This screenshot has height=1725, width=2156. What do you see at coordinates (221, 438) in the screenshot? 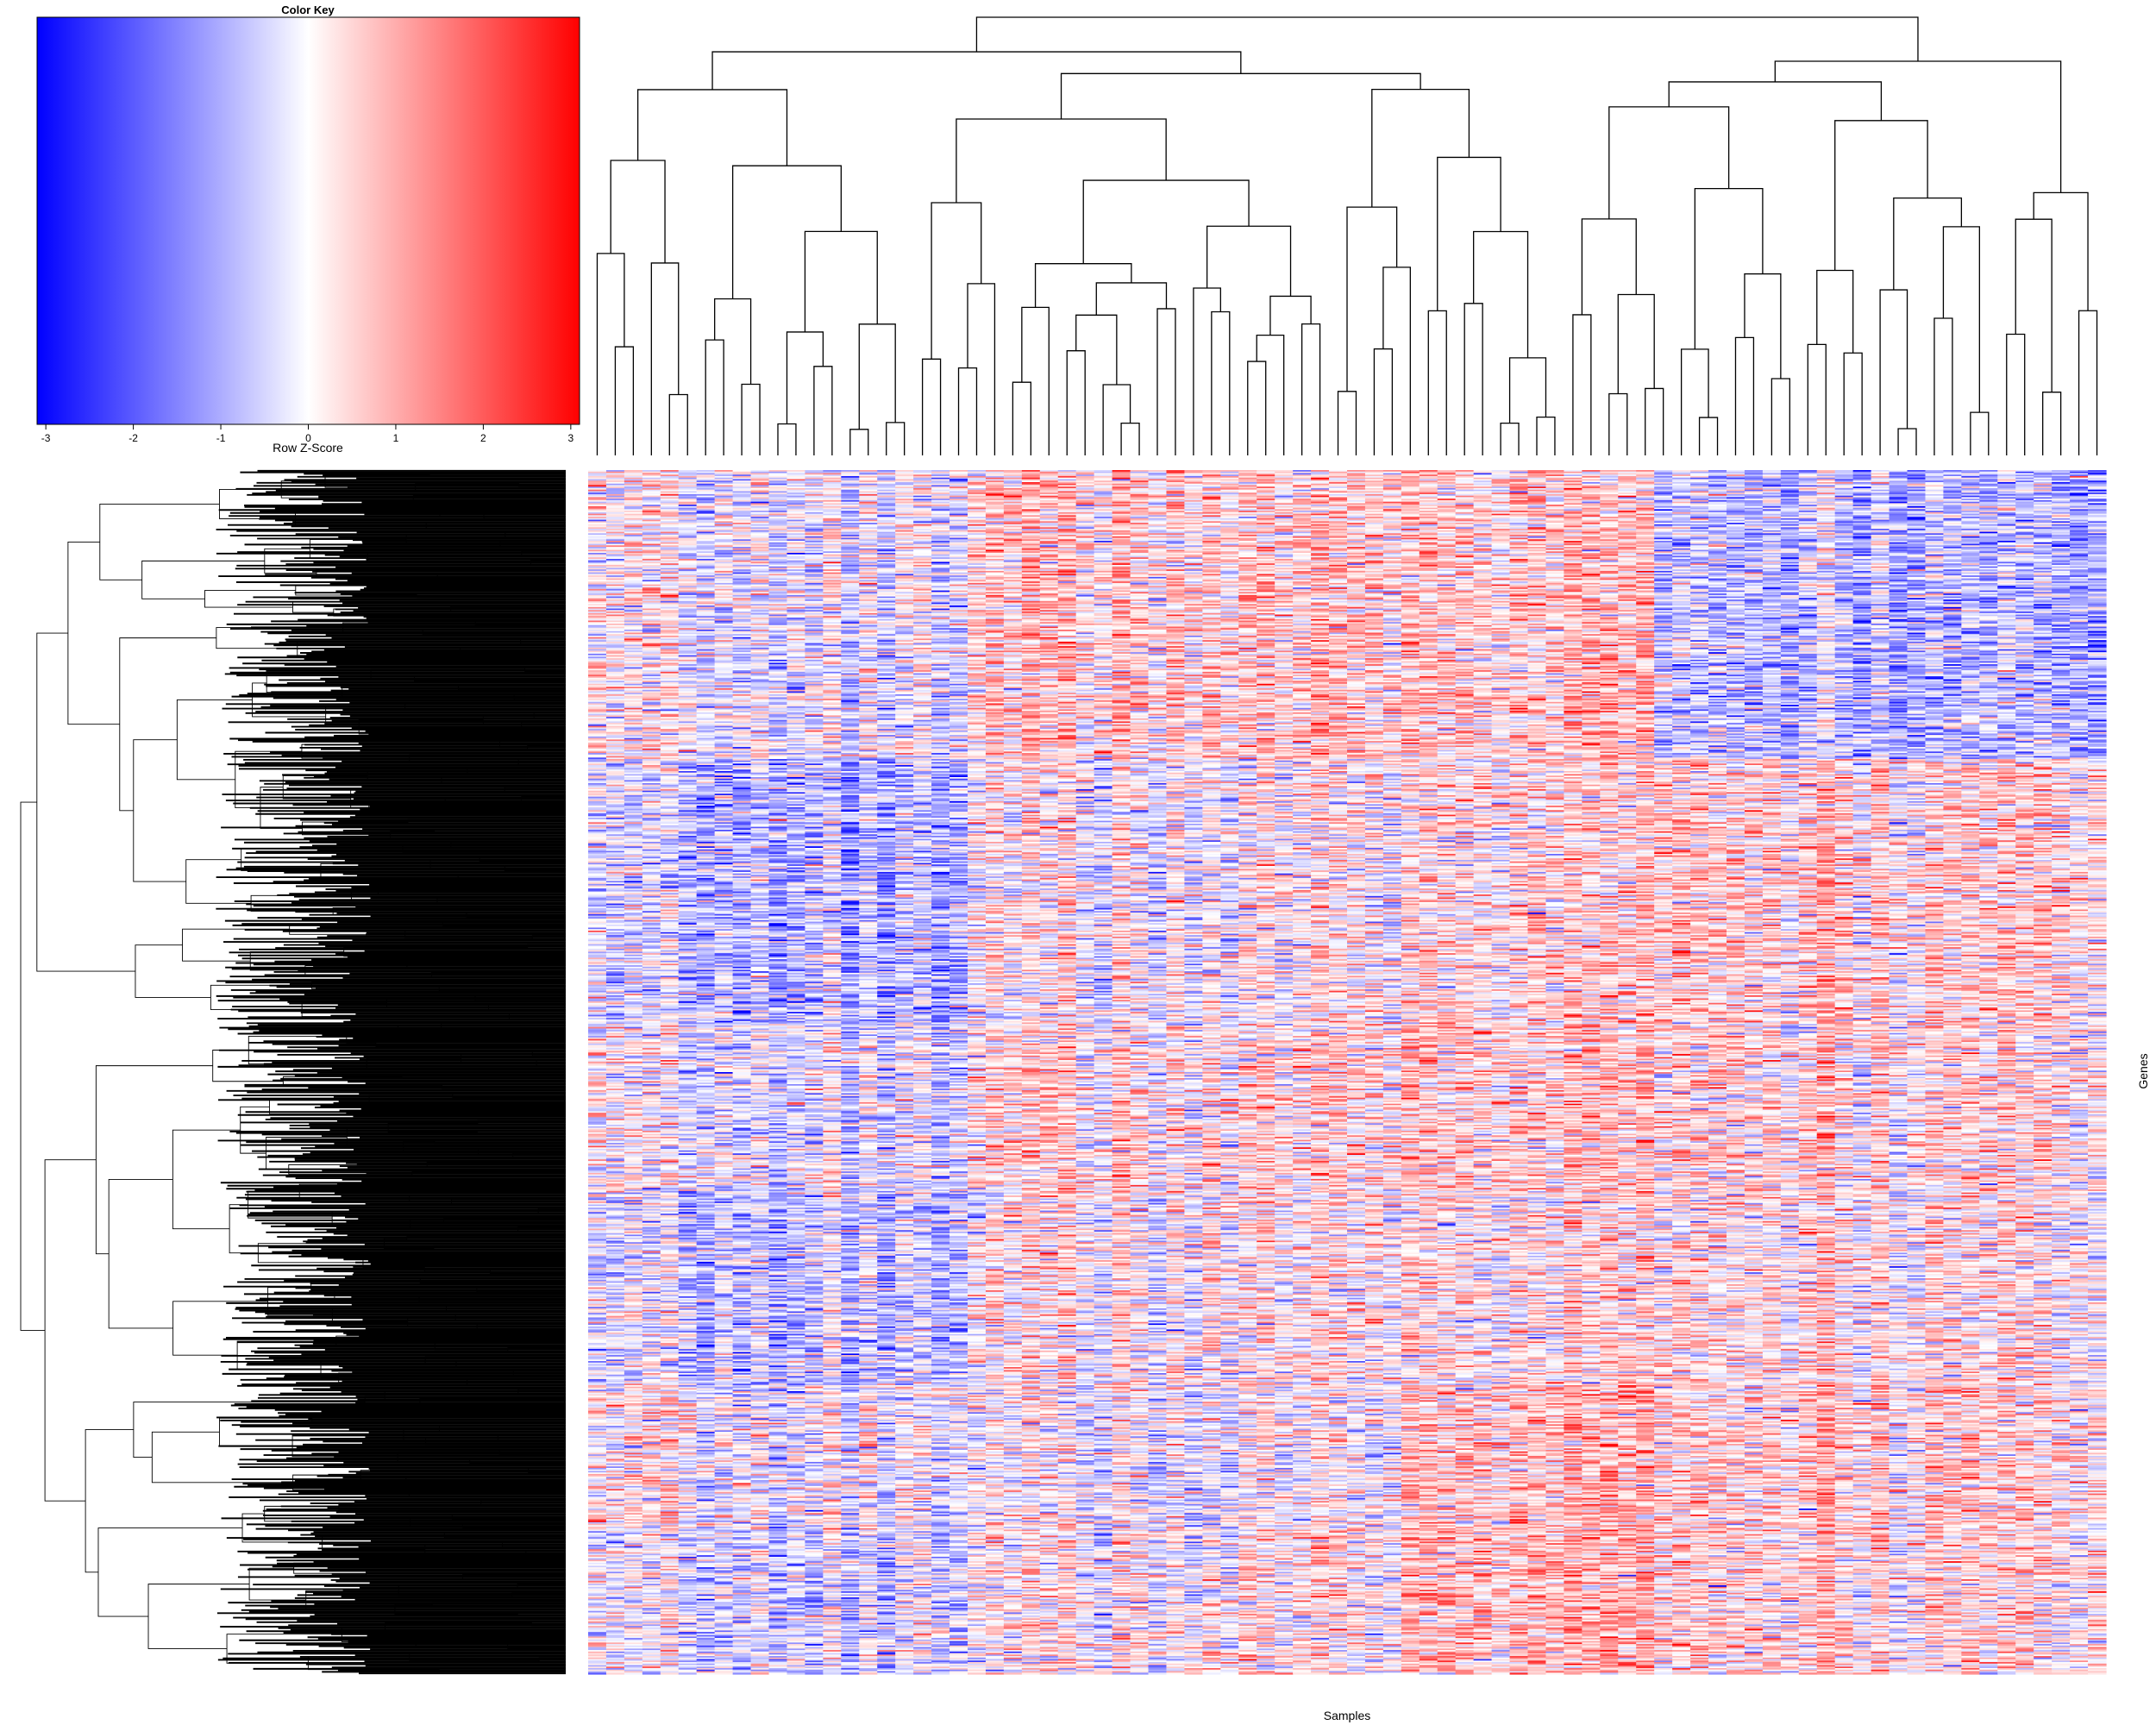
I see `color-key-tick-label: -1` at bounding box center [221, 438].